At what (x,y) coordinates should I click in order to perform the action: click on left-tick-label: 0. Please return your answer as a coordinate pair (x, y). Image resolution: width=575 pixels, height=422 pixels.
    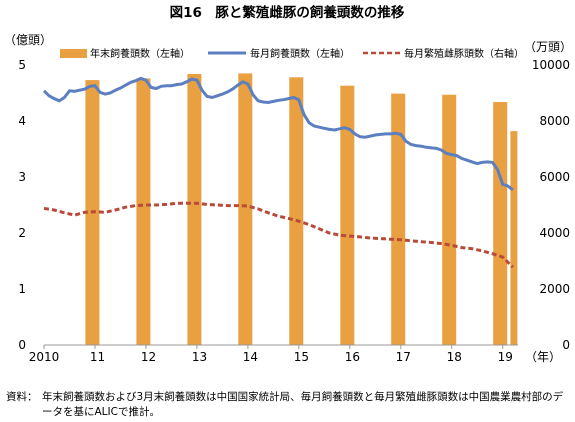
    Looking at the image, I should click on (22, 345).